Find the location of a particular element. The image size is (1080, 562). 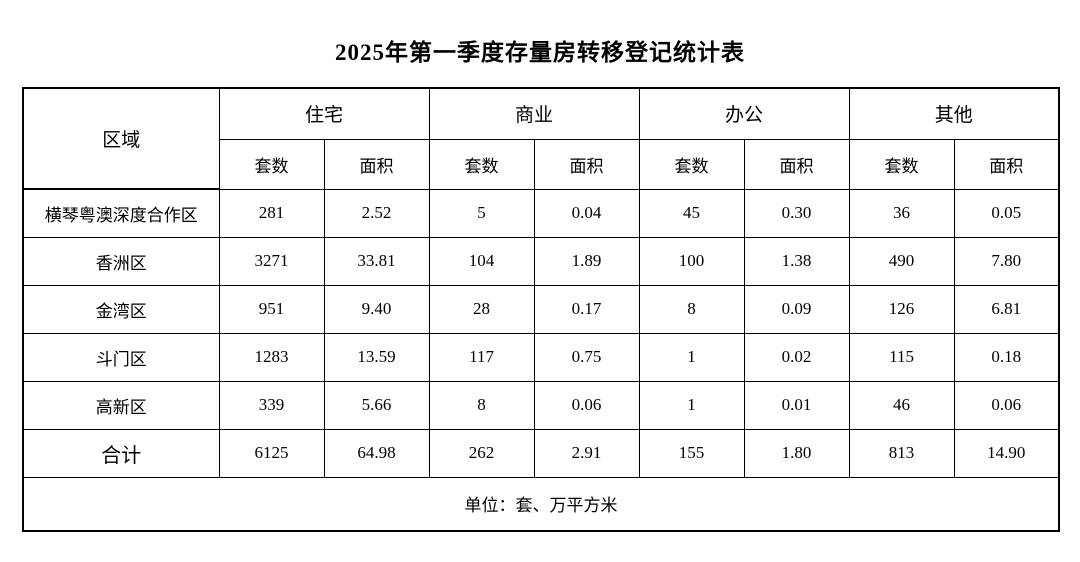

cell-value: 5.66 is located at coordinates (376, 405).